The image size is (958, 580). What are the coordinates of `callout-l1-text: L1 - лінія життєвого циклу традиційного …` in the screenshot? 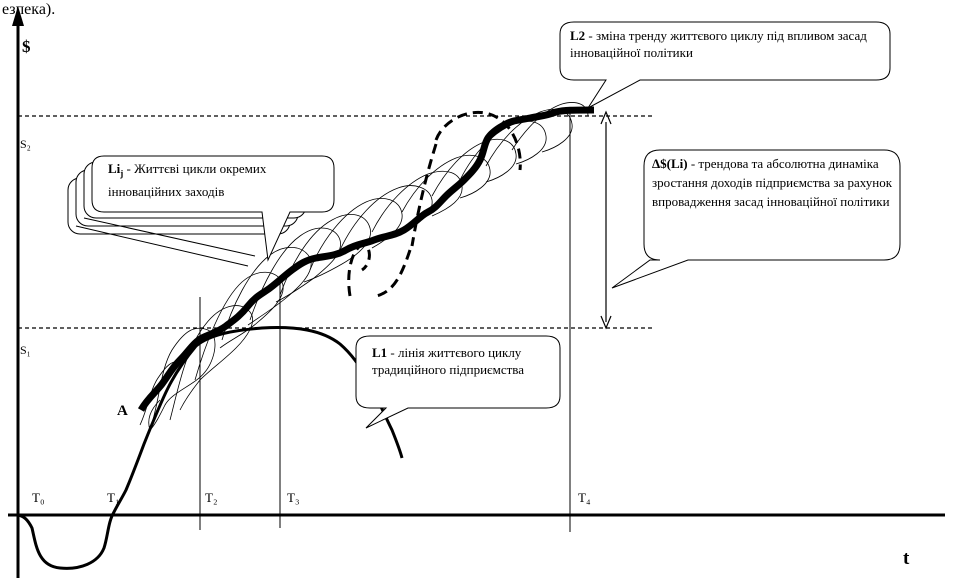 It's located at (462, 361).